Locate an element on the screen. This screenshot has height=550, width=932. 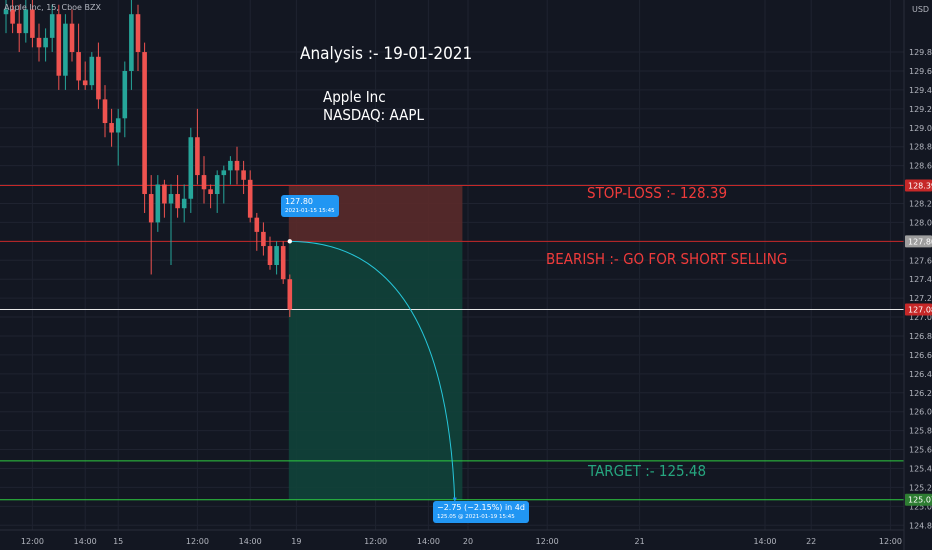
price-tag-entry is located at coordinates (918, 241).